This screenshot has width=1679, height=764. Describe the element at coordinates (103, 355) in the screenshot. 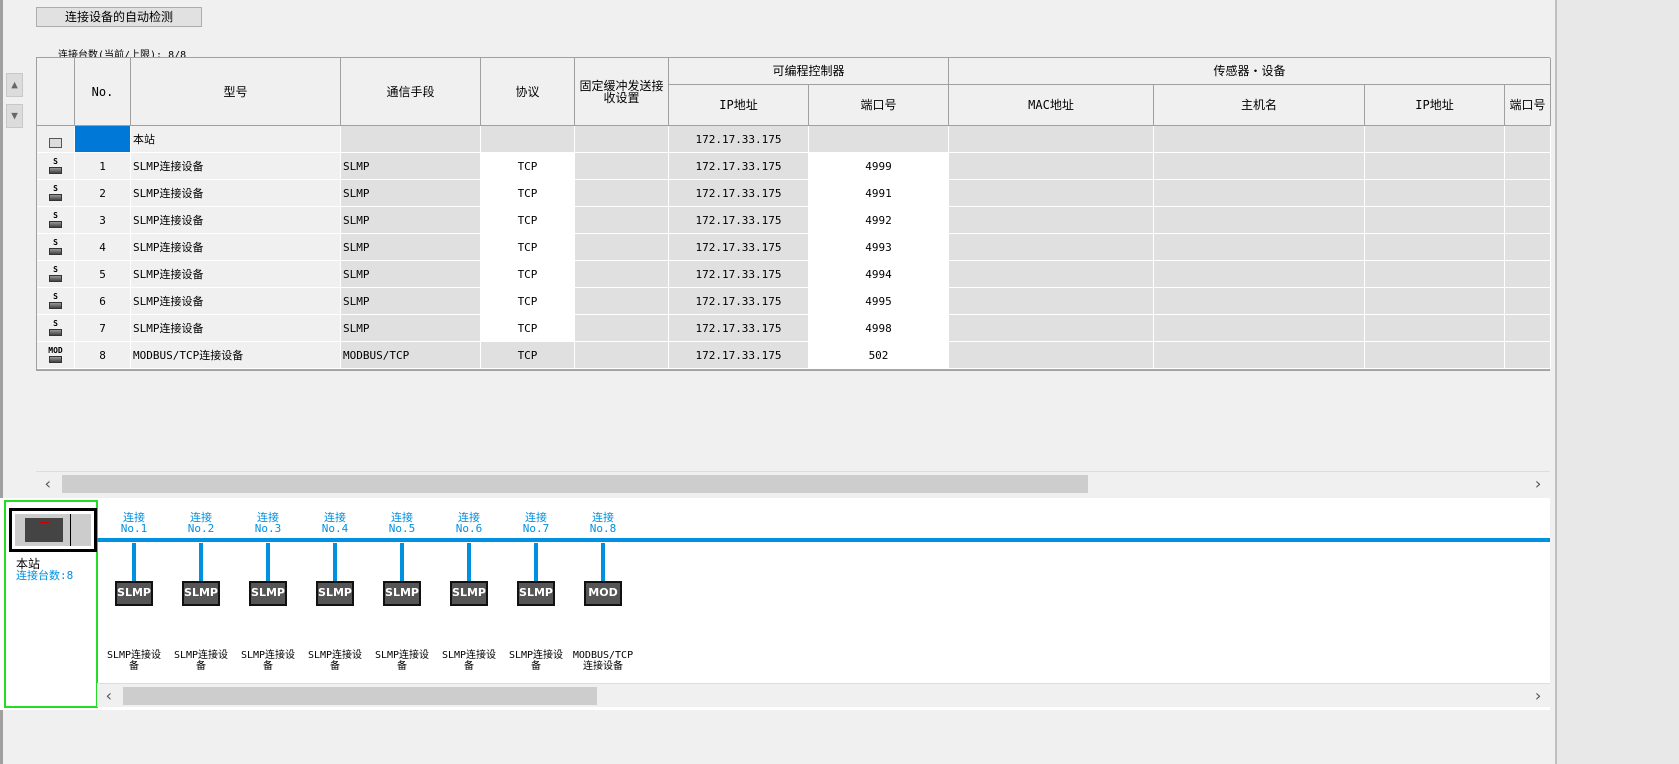

I see `row-no: 8` at that location.